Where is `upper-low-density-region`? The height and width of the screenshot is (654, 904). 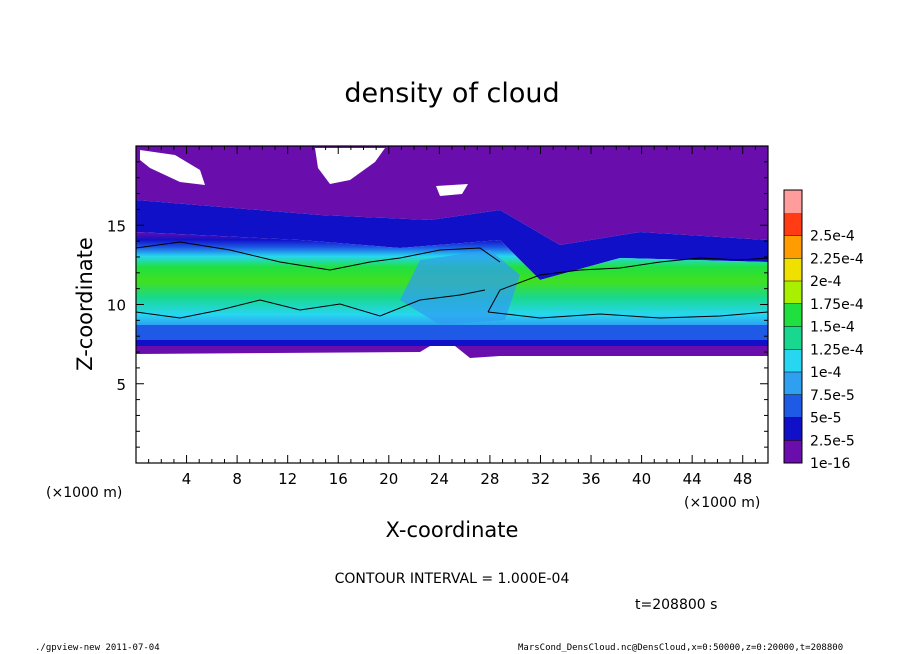 upper-low-density-region is located at coordinates (452, 195).